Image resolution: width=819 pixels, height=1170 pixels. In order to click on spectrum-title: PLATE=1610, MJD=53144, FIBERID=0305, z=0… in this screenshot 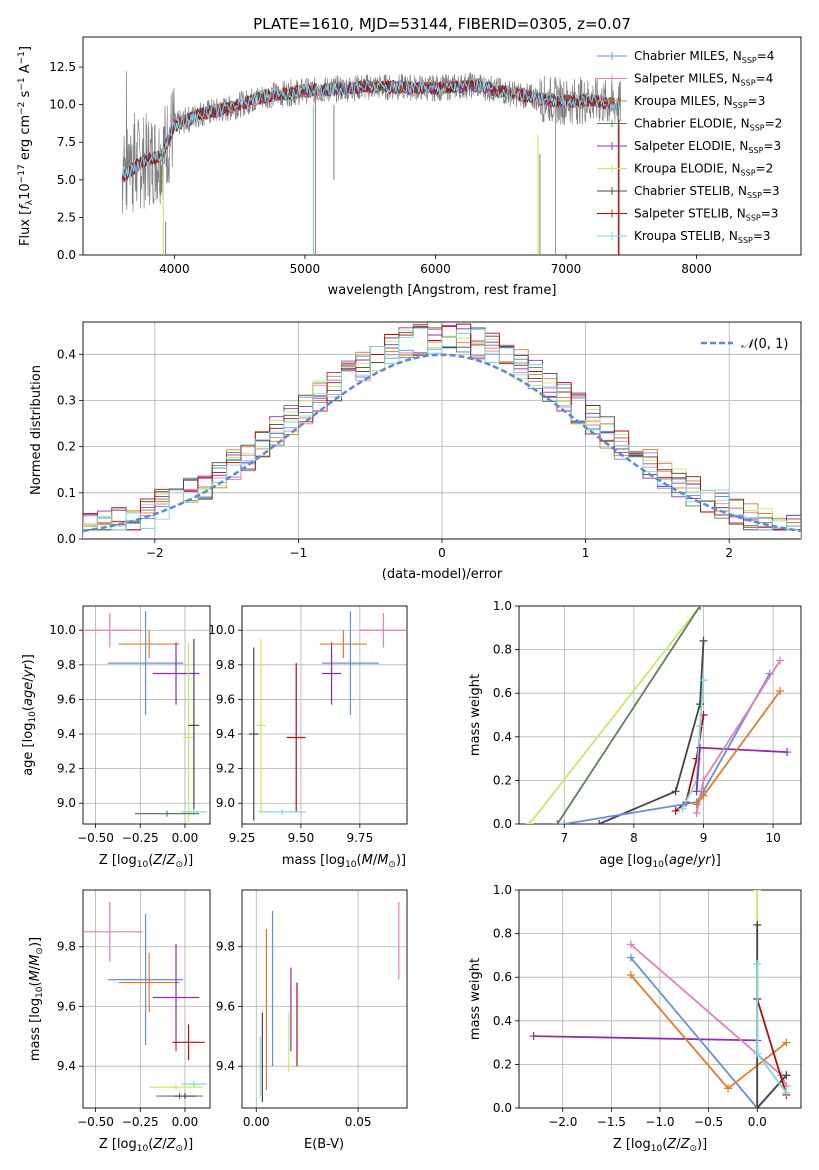, I will do `click(442, 24)`.